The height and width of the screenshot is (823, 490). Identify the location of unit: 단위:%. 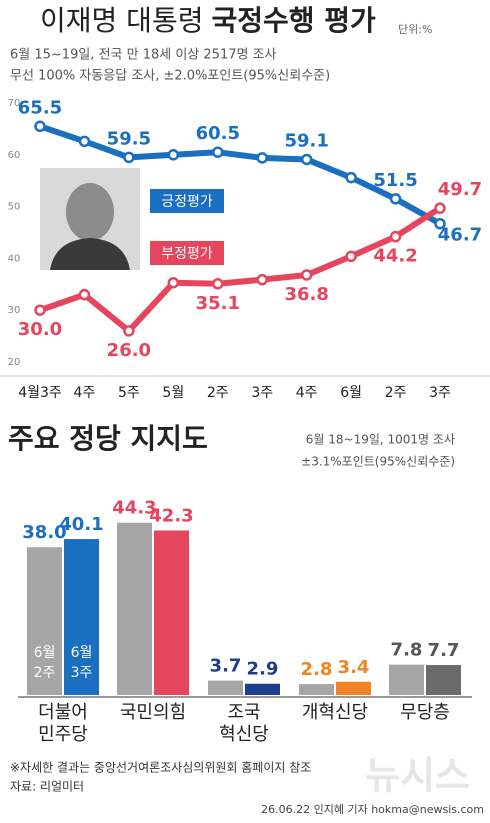
(415, 29).